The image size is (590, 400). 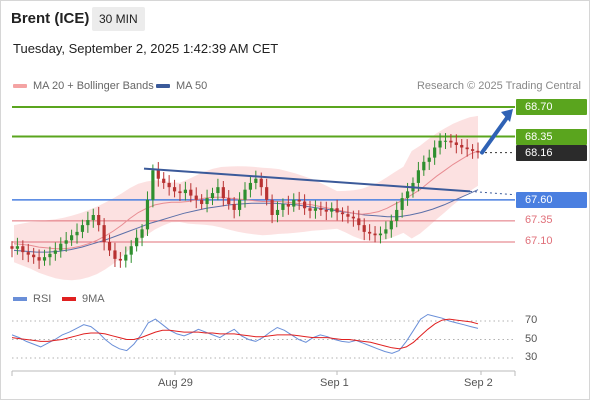 I want to click on rsi-line, so click(x=245, y=333).